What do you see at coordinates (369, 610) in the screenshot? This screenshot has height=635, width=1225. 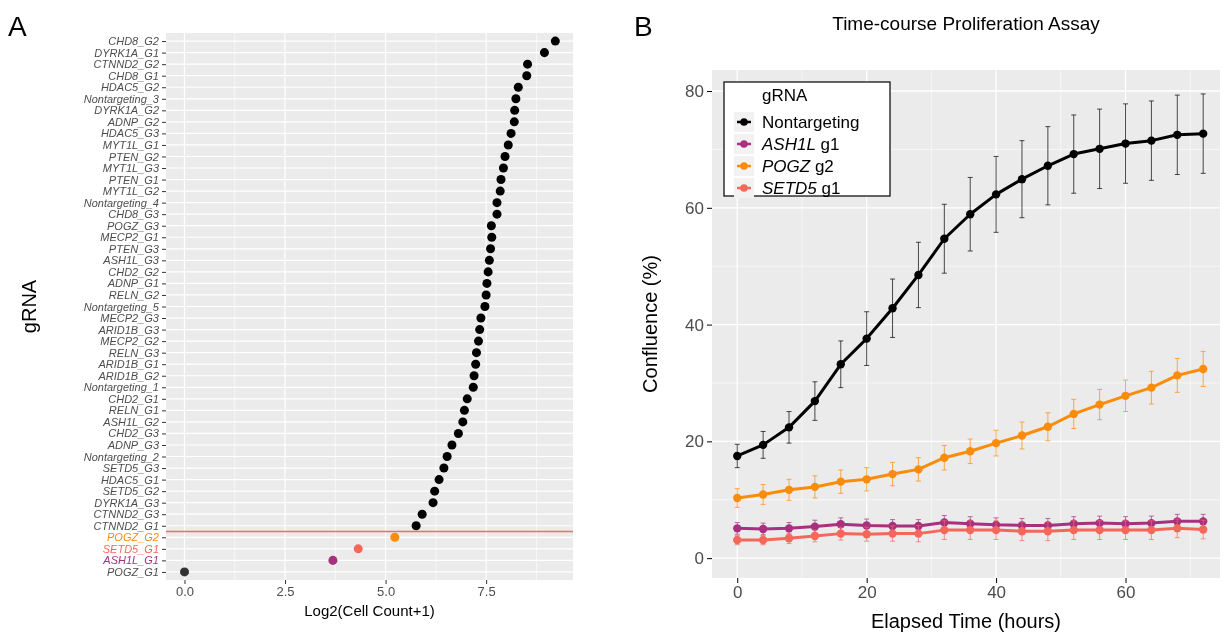 I see `x-axis-title: Log2(Cell Count+1)` at bounding box center [369, 610].